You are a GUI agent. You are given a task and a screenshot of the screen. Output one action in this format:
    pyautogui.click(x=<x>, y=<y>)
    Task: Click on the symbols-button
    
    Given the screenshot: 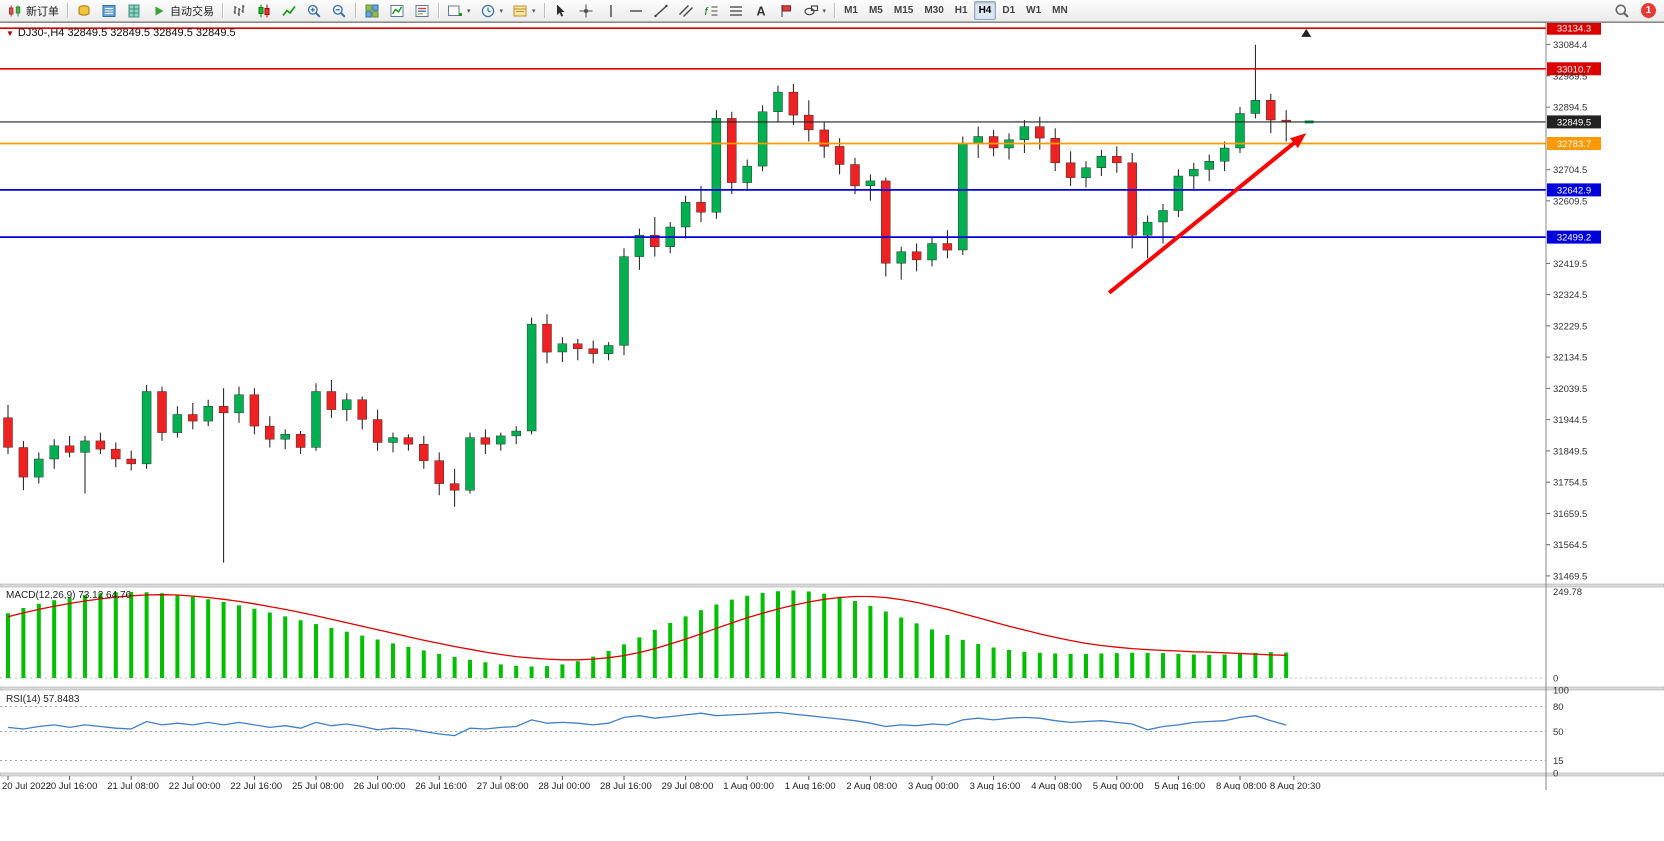 What is the action you would take?
    pyautogui.click(x=84, y=10)
    